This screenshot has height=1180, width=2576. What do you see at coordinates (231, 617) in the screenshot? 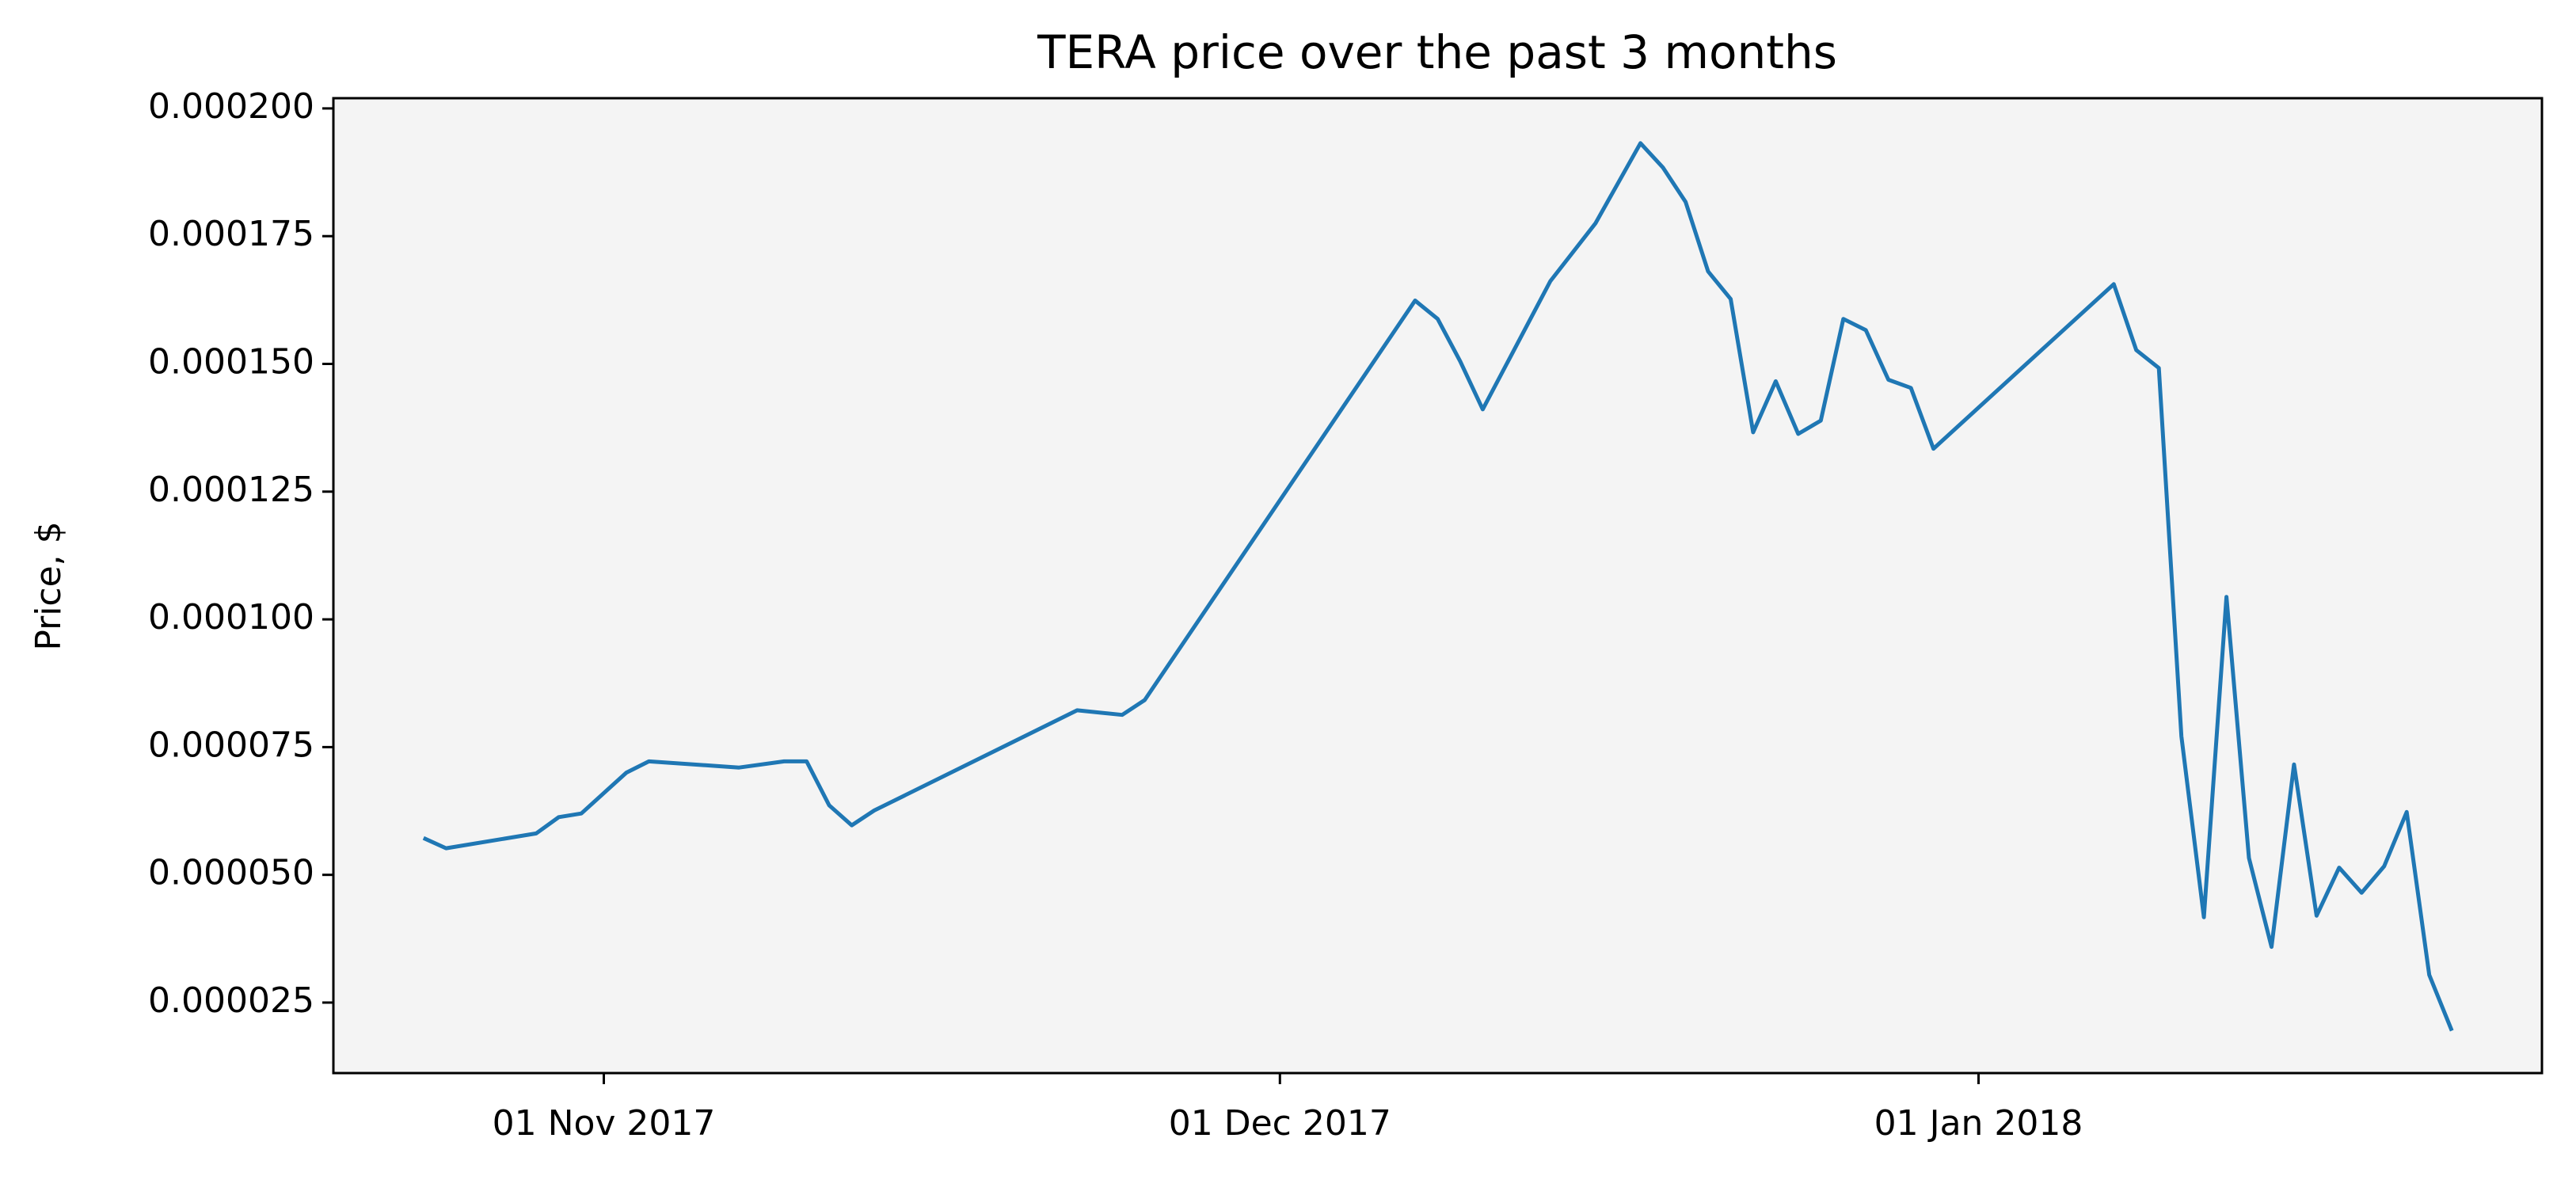
I see `y-tick-label: 0.000100` at bounding box center [231, 617].